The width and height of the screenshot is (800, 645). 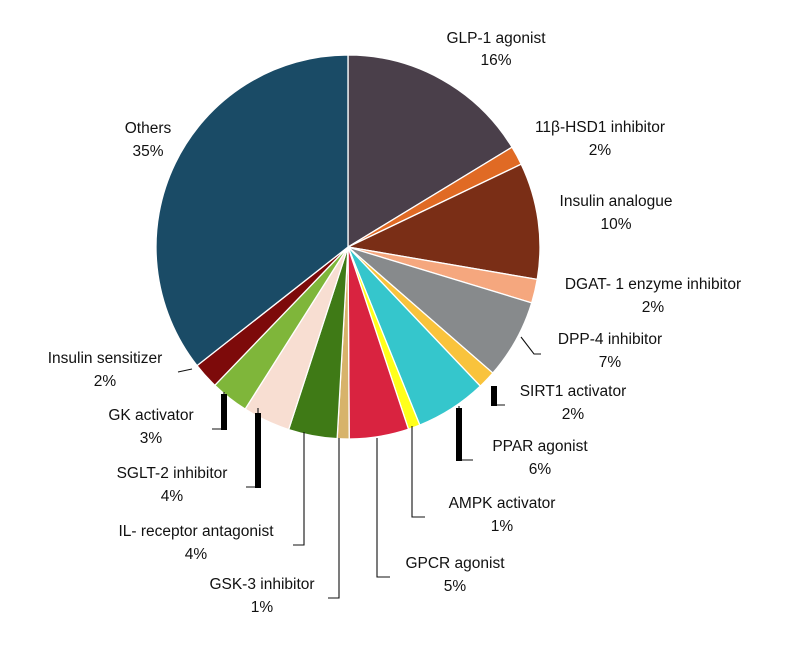 I want to click on label-insulin-sensitizer: Insulin sensitizer, so click(x=105, y=358).